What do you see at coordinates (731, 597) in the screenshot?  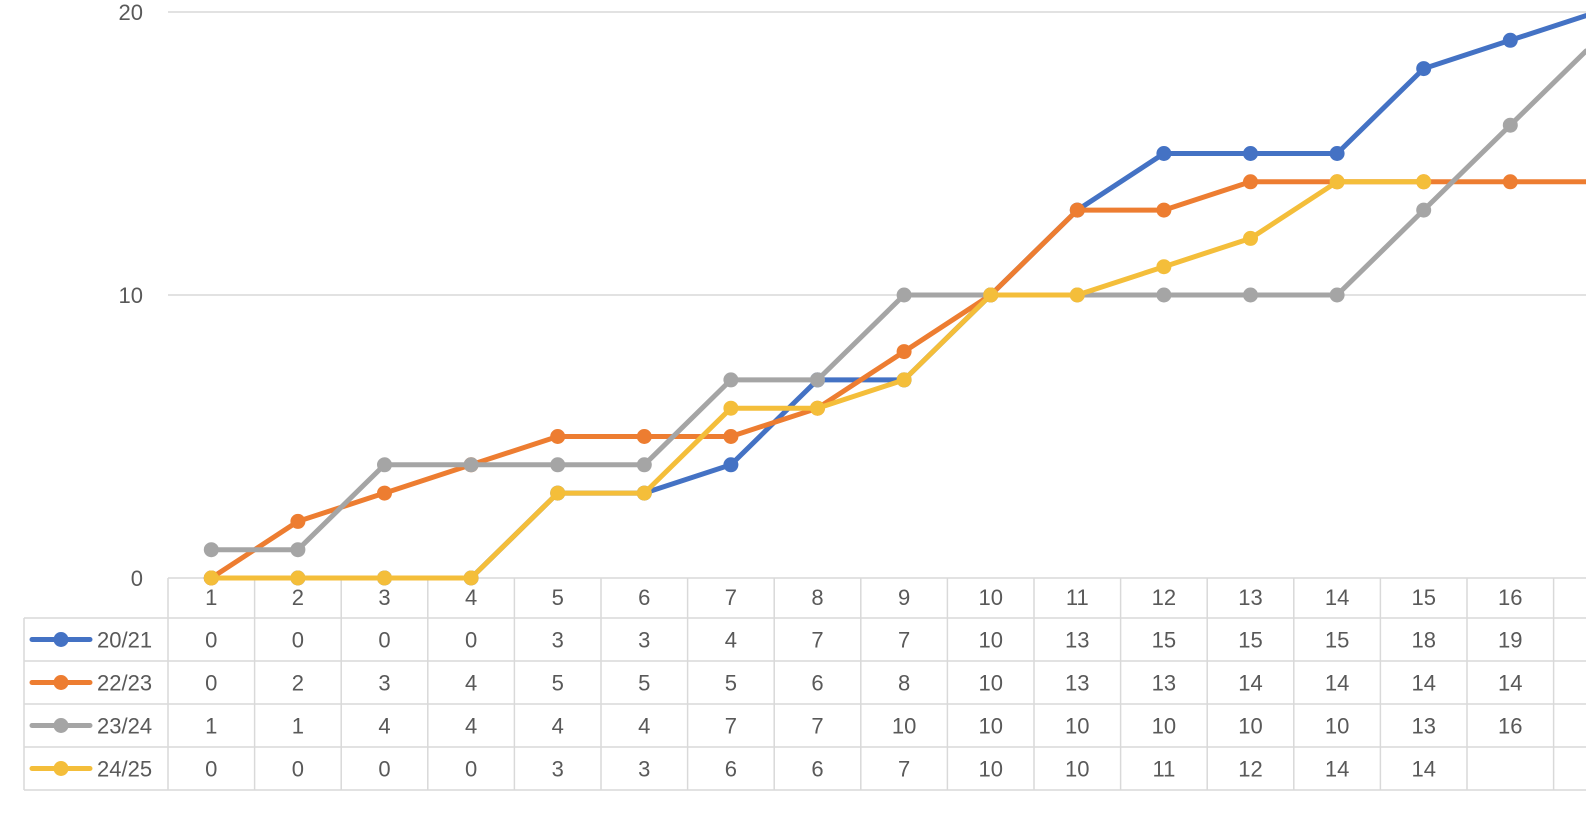 I see `x-tick-label: 7` at bounding box center [731, 597].